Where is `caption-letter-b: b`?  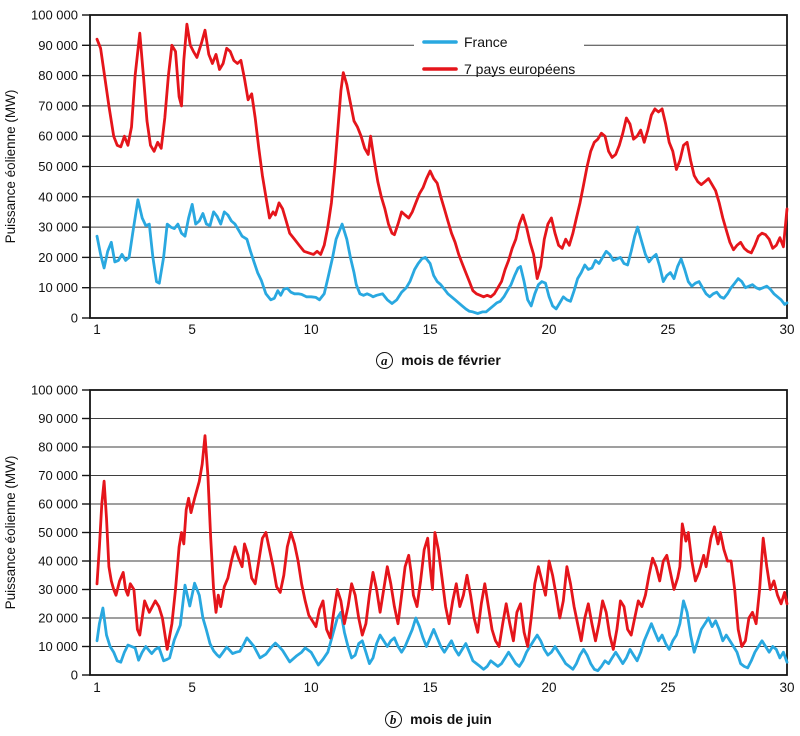 caption-letter-b: b is located at coordinates (394, 719).